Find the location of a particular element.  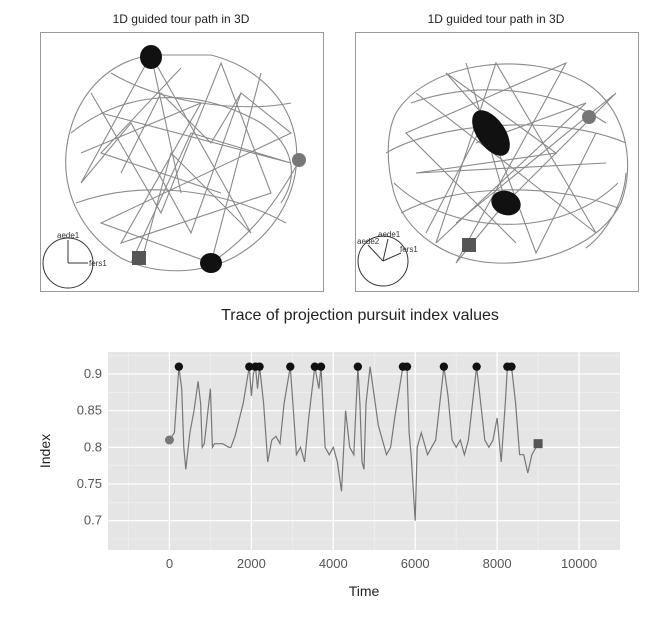

end-point is located at coordinates (538, 444).